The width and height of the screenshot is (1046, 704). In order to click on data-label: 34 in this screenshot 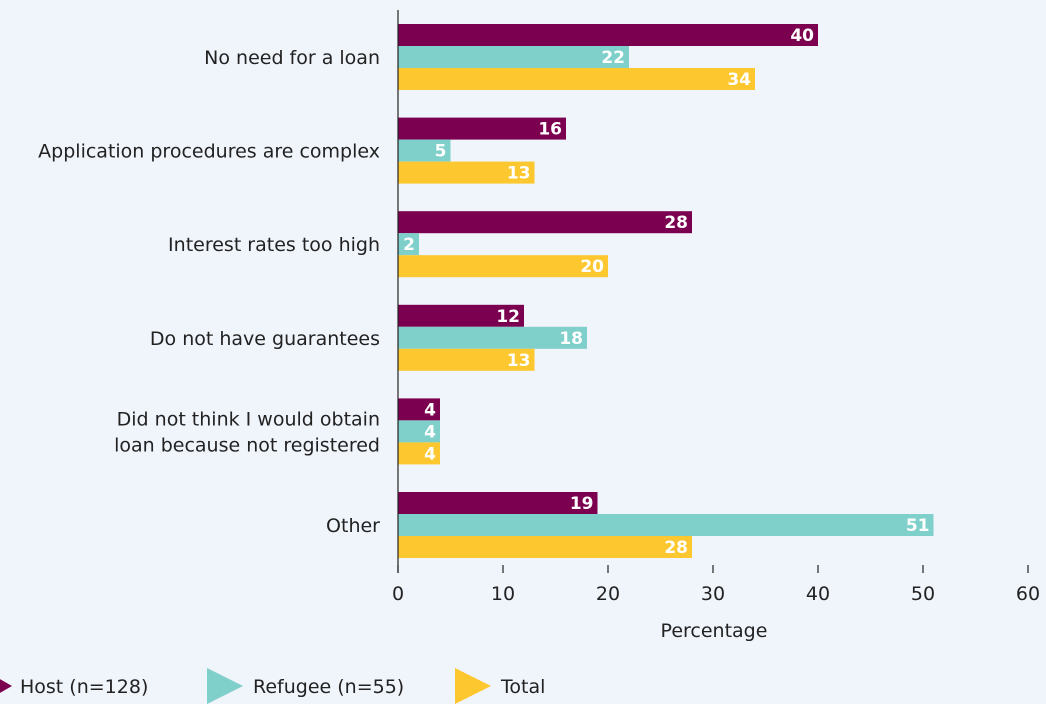, I will do `click(739, 80)`.